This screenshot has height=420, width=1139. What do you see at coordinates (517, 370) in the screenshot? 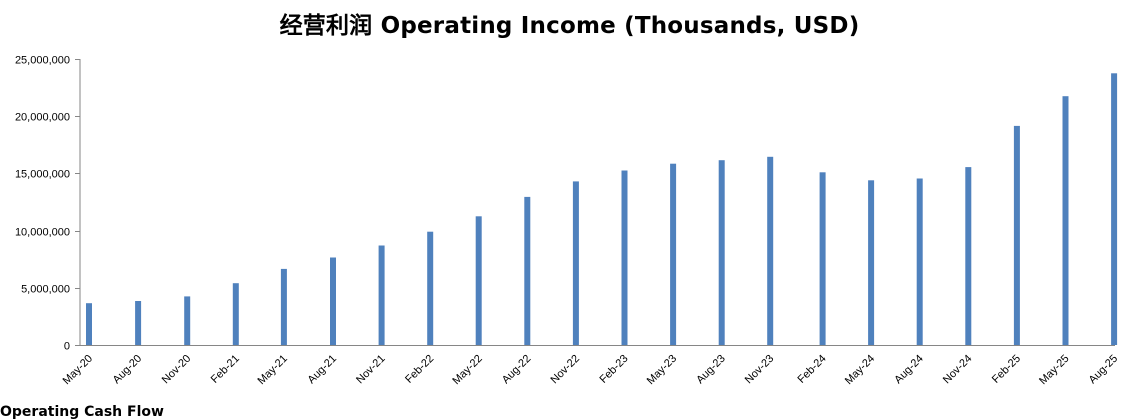
I see `x-tick-label: Aug-22` at bounding box center [517, 370].